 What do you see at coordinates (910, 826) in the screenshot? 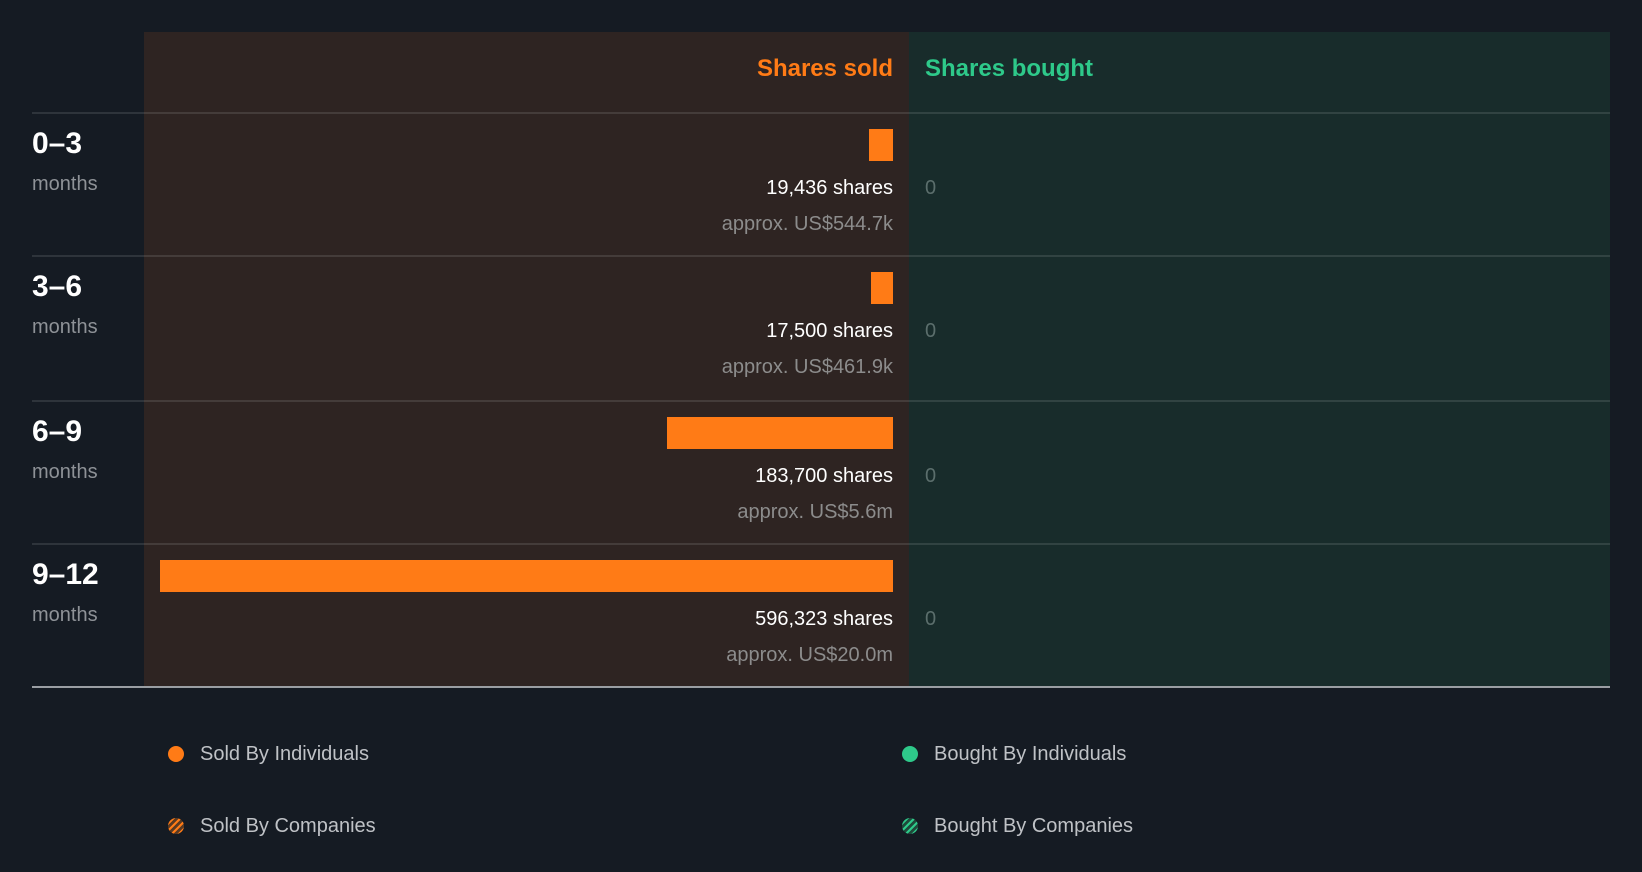
I see `green-striped-dot-icon` at bounding box center [910, 826].